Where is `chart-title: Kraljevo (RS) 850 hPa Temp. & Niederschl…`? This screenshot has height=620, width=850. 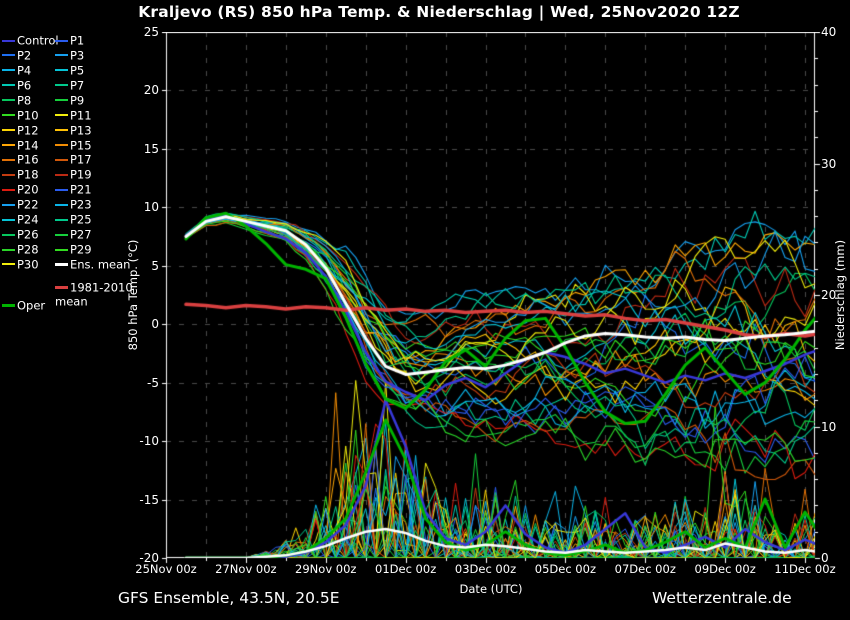
chart-title: Kraljevo (RS) 850 hPa Temp. & Niederschl… is located at coordinates (439, 12).